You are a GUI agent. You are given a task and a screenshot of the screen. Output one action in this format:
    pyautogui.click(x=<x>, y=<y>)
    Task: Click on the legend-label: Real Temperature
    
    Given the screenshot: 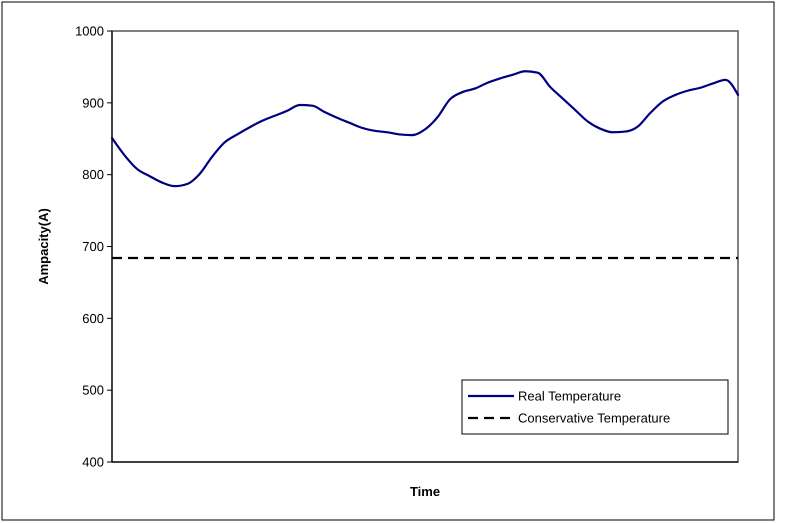 What is the action you would take?
    pyautogui.click(x=570, y=396)
    